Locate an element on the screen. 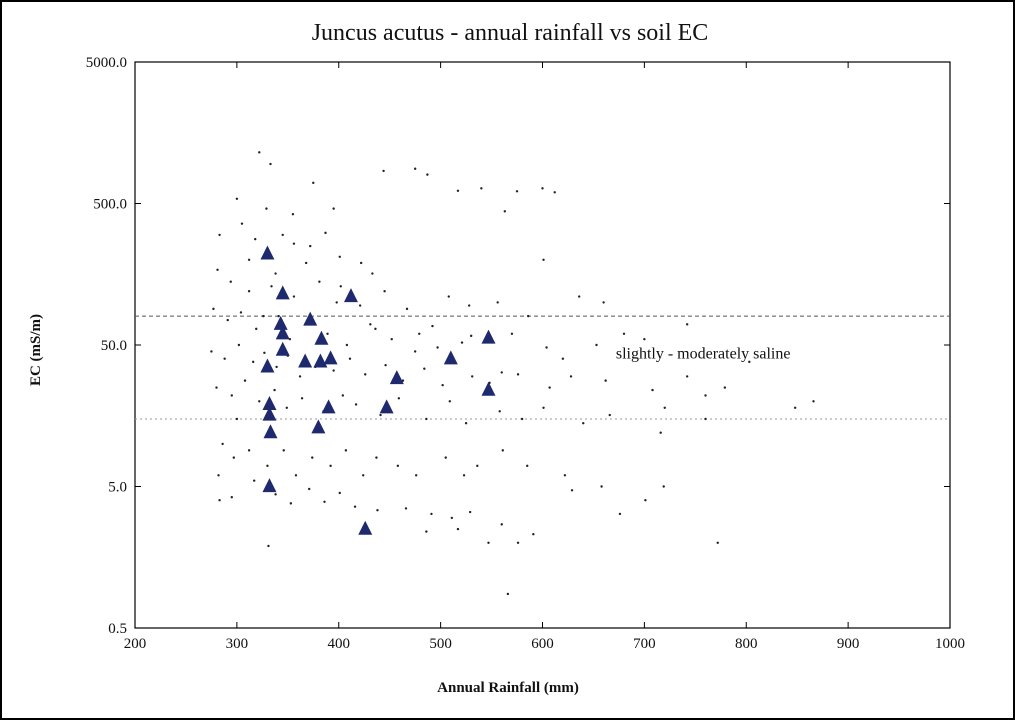  x-tick-label: 700 is located at coordinates (644, 644).